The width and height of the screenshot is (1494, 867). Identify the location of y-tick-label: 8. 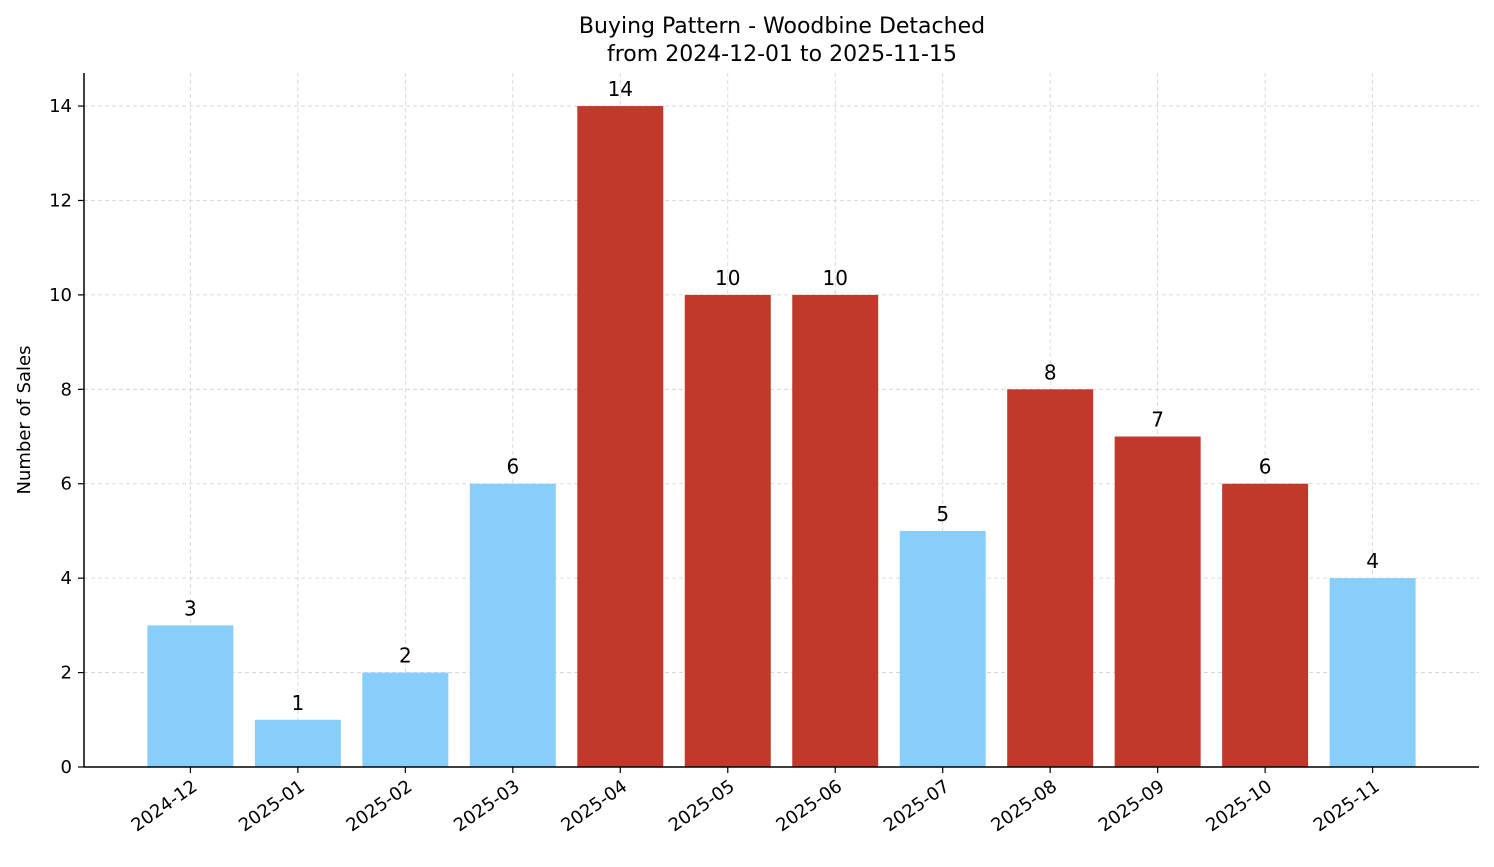
(66, 389).